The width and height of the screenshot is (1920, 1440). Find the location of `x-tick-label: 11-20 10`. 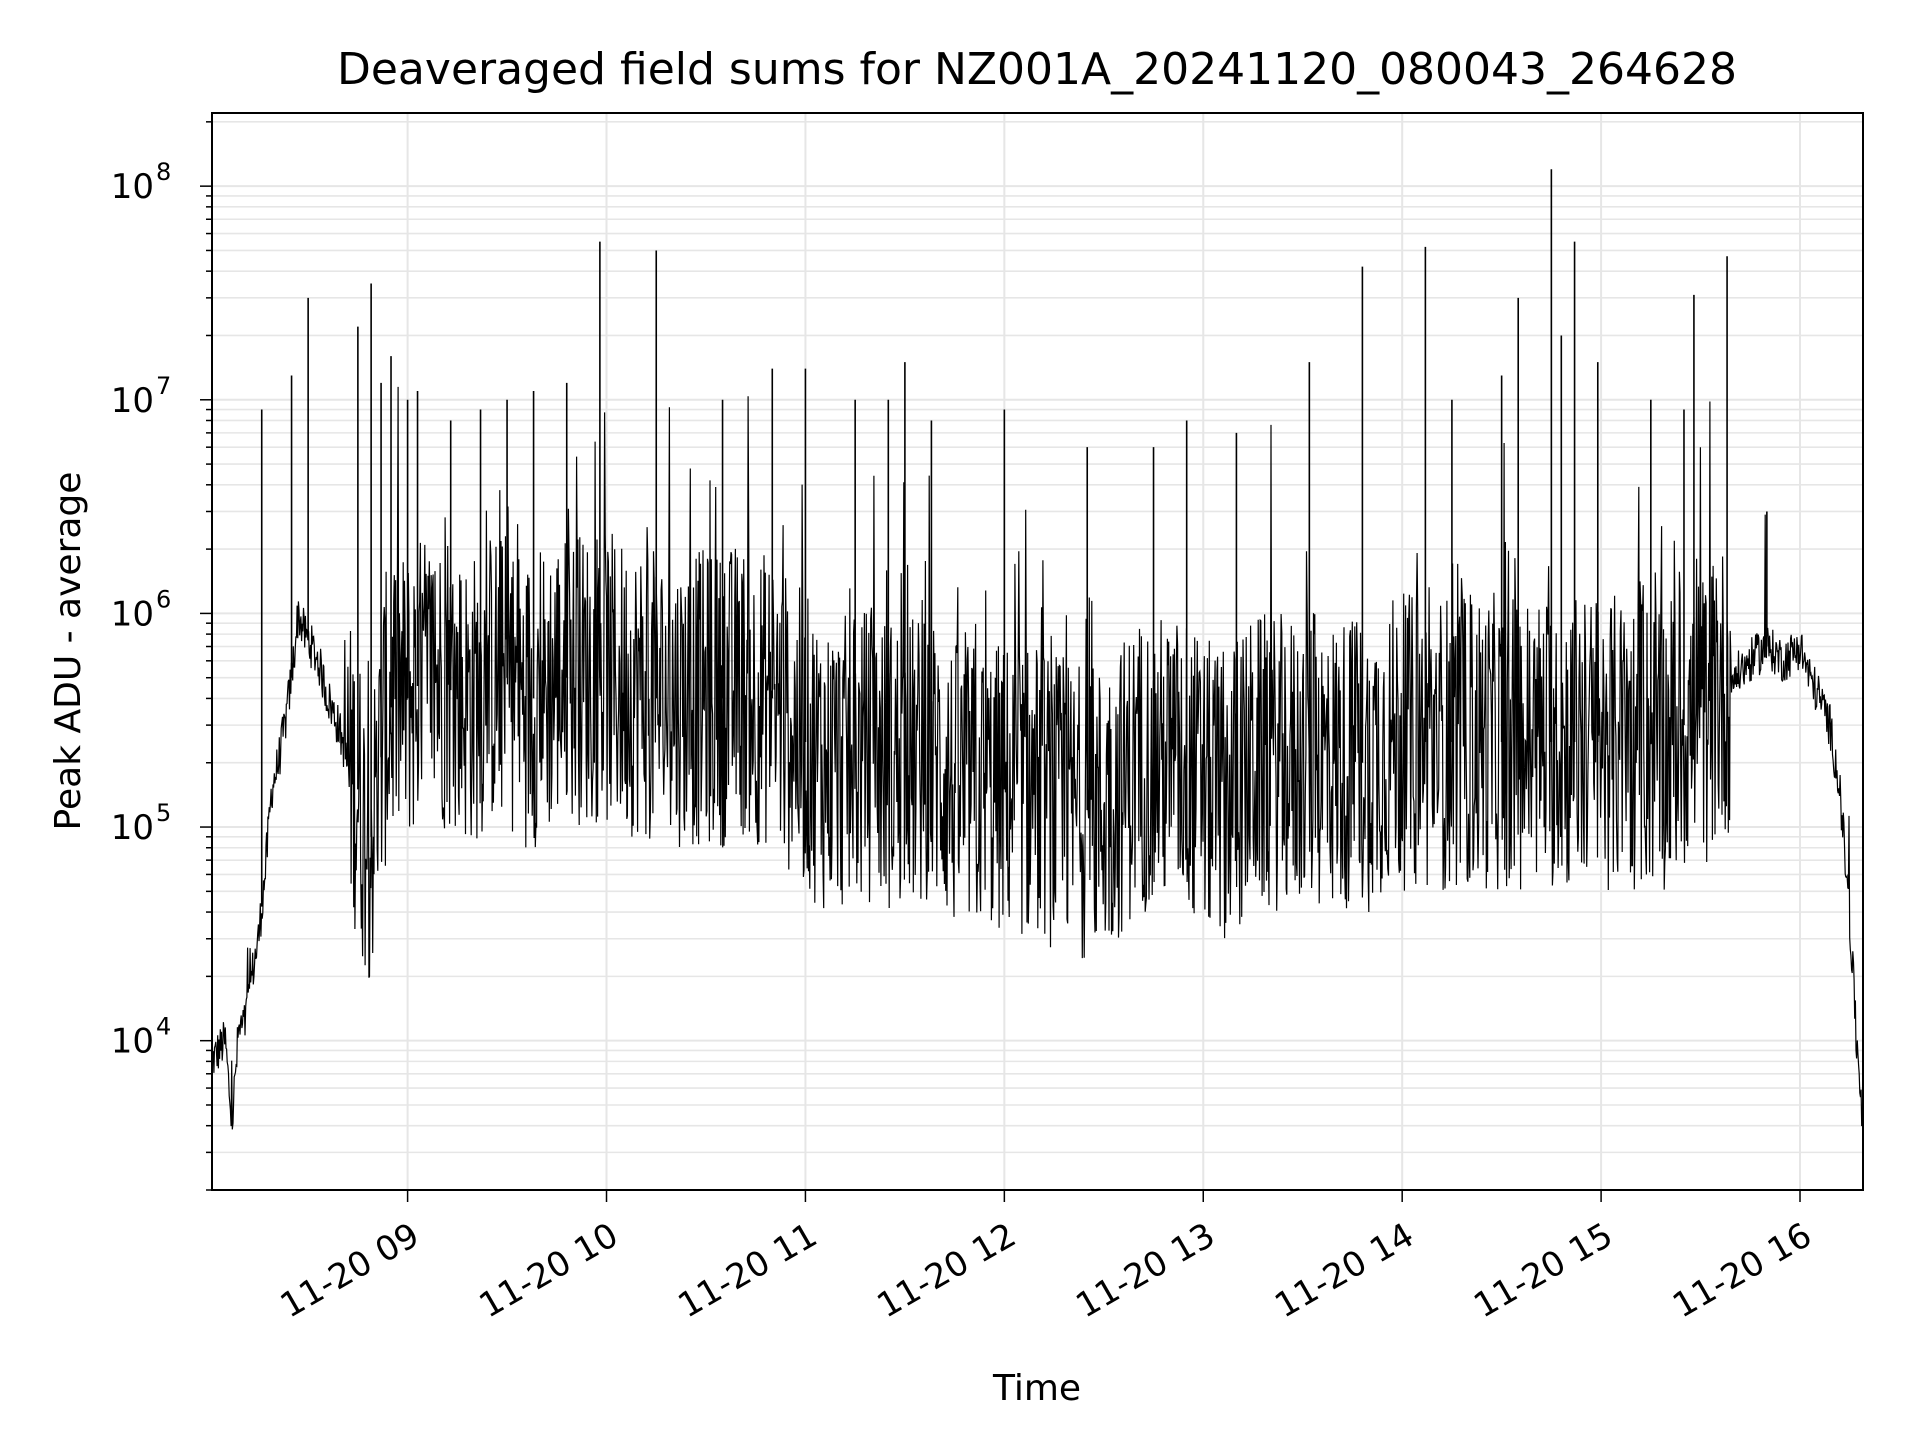

x-tick-label: 11-20 10 is located at coordinates (549, 1270).